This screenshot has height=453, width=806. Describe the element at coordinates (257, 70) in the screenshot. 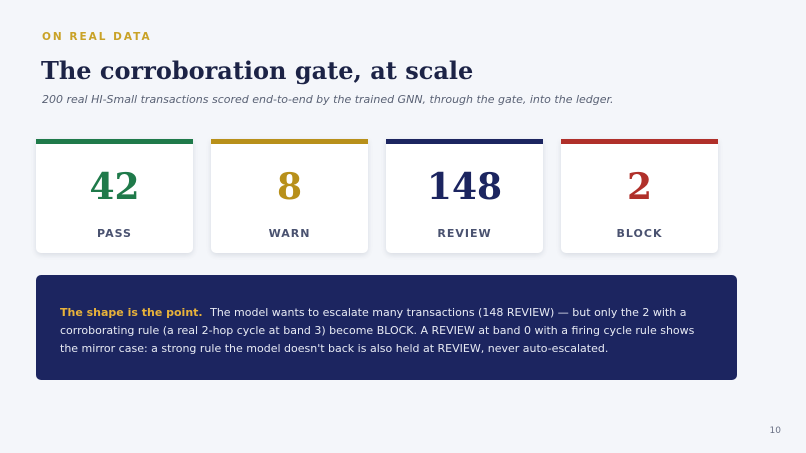

I see `title: The corroboration gate, at scale` at that location.